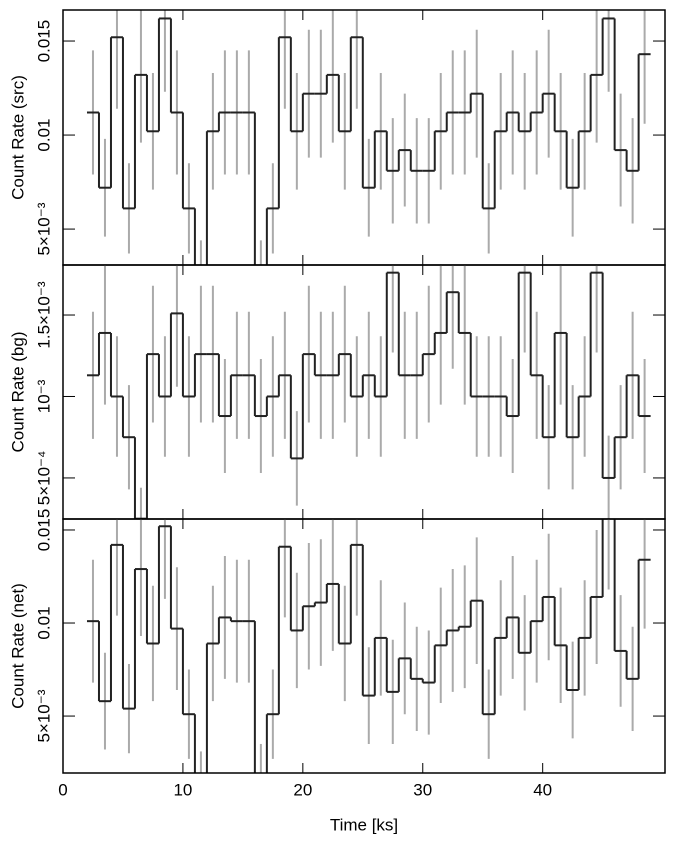  I want to click on y-tick-label: 1.5×10⁻³, so click(43, 314).